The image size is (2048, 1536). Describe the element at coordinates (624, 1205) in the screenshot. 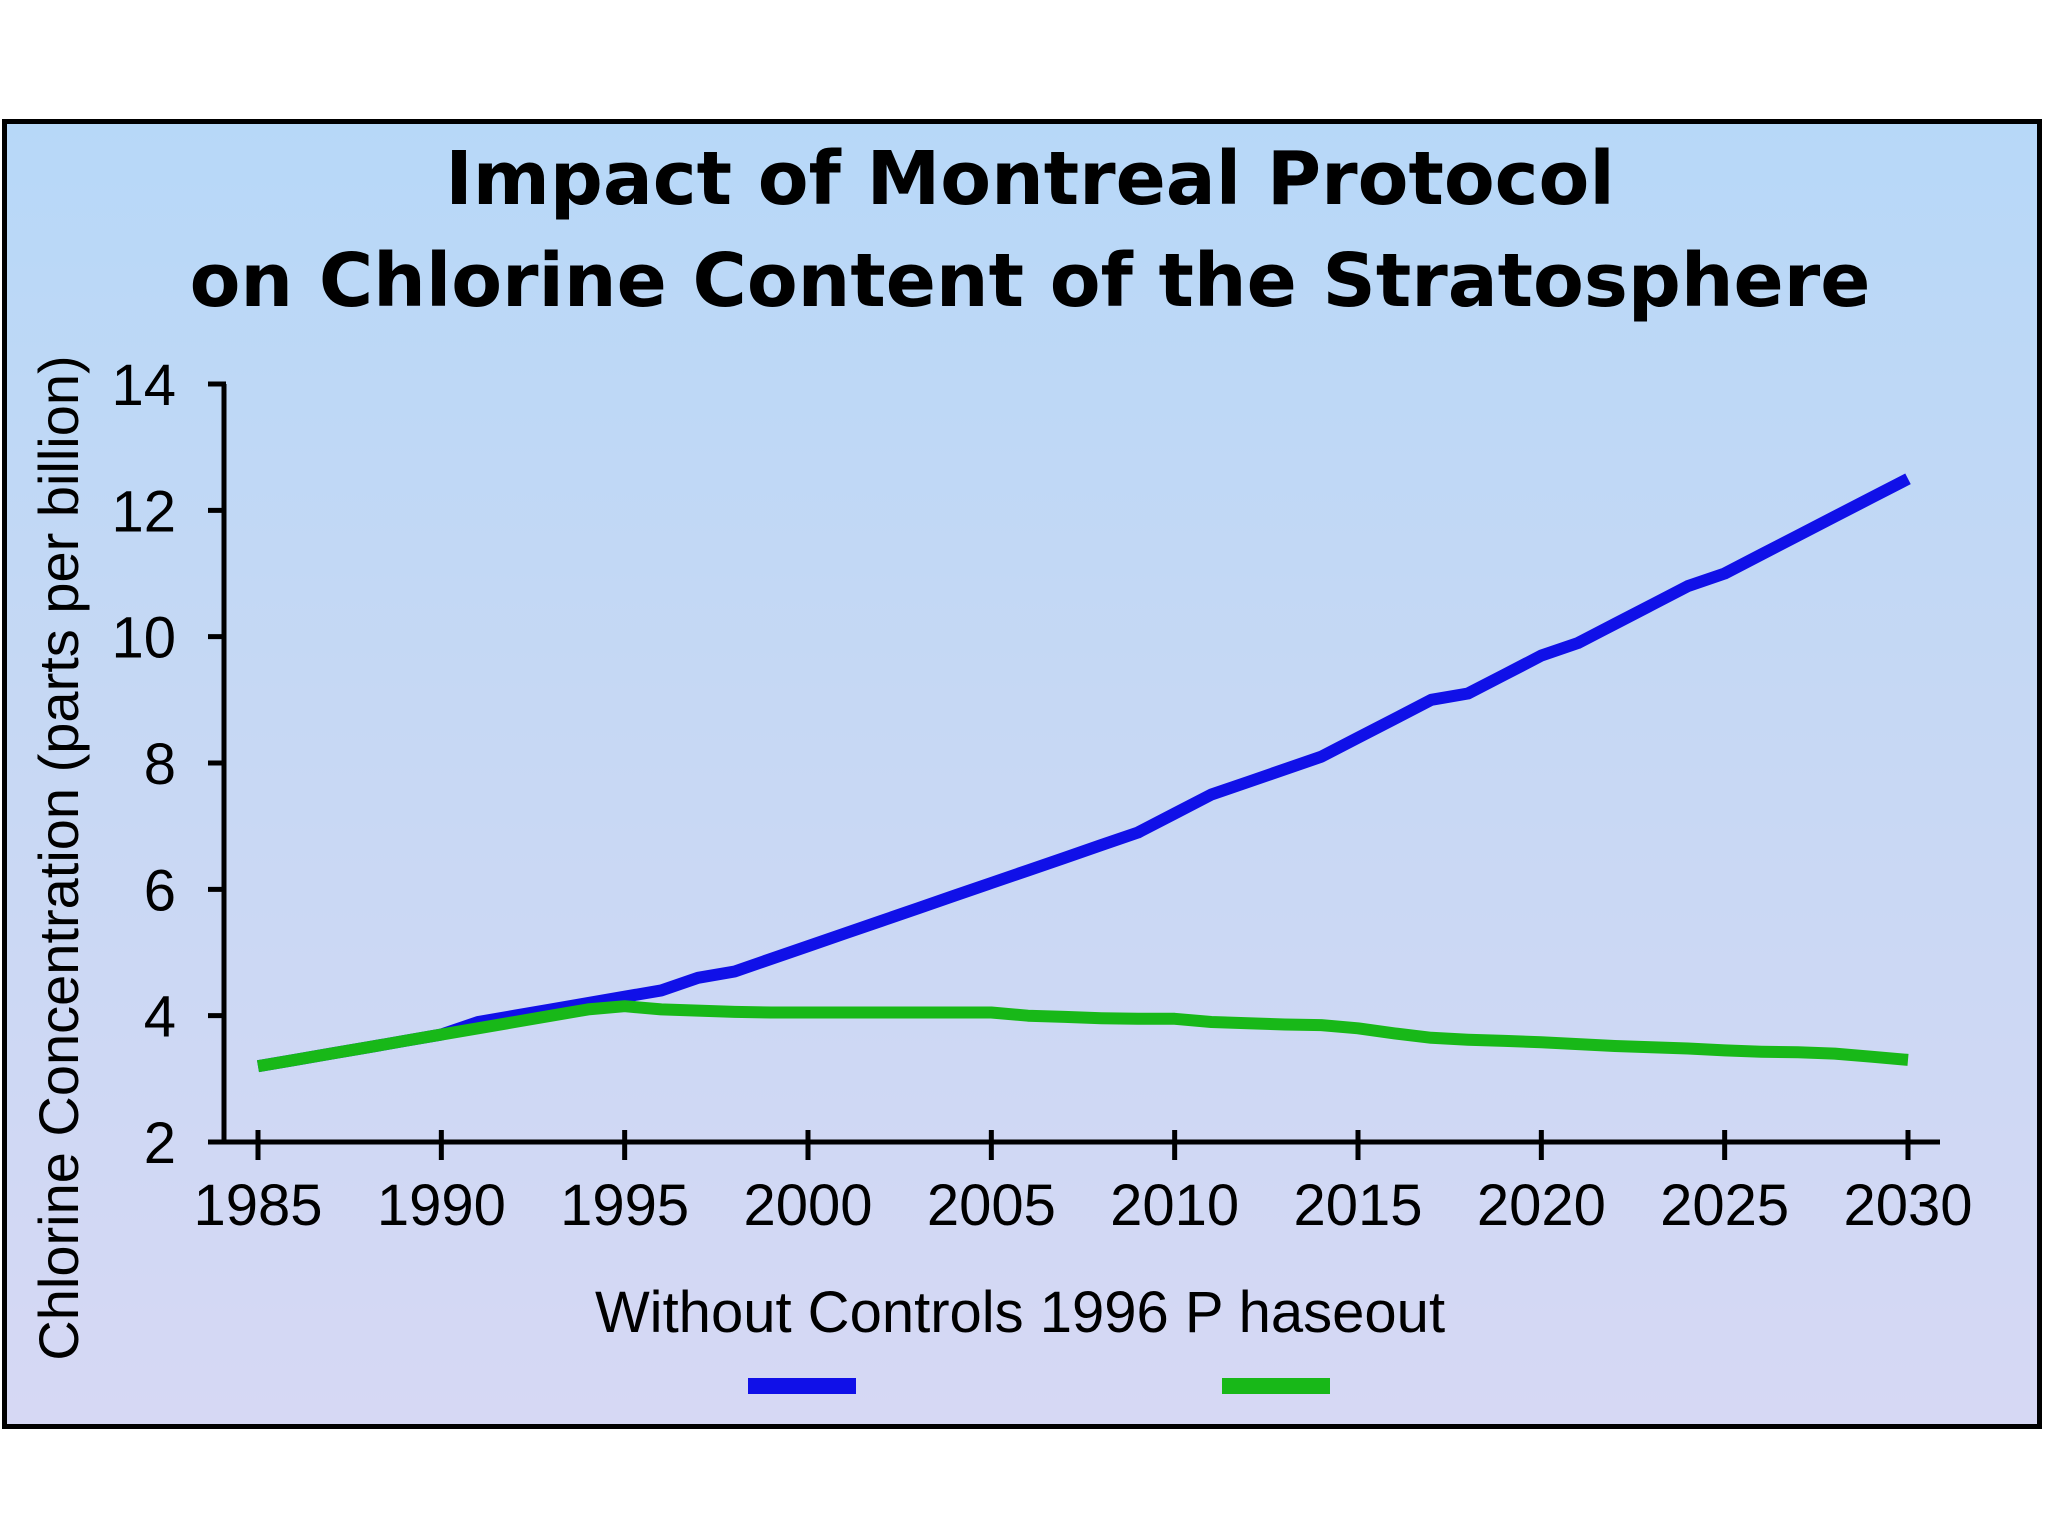

I see `x-tick-label: 1995` at that location.